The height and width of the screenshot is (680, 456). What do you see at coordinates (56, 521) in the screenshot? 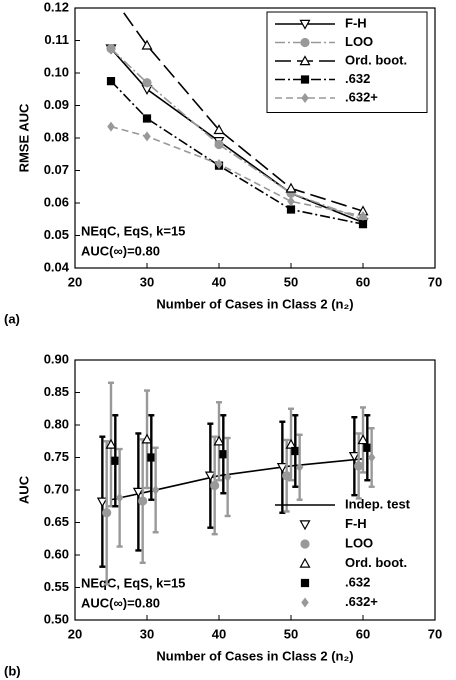
I see `y-tick-label: 0.65` at bounding box center [56, 521].